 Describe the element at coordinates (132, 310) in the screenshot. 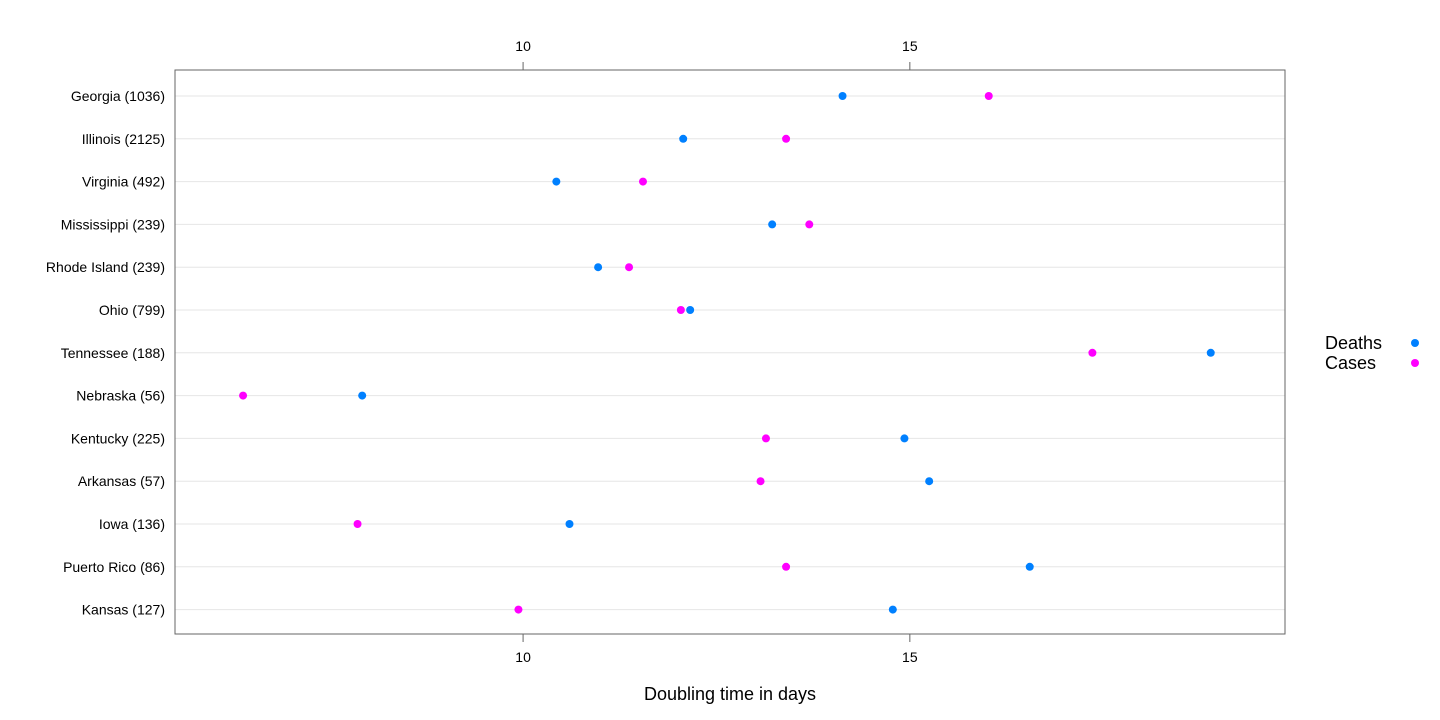

I see `category-label: Ohio (799)` at that location.